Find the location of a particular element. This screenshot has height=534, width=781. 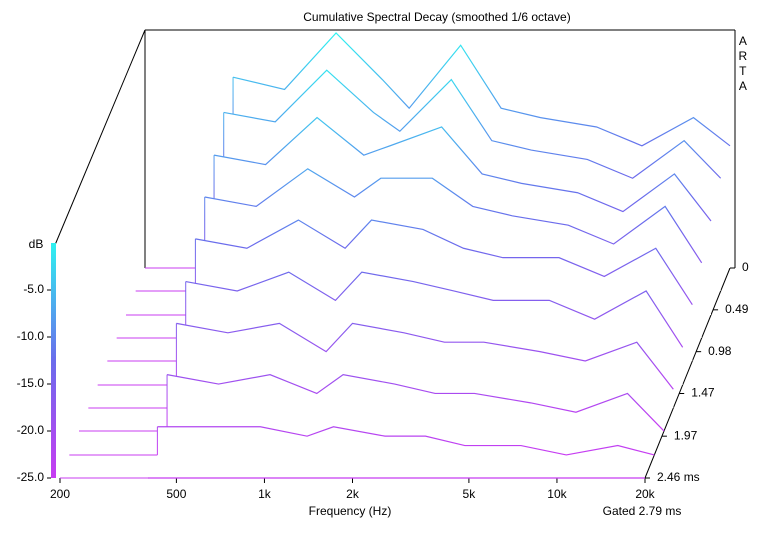

footnote: Gated 2.79 ms is located at coordinates (642, 511).